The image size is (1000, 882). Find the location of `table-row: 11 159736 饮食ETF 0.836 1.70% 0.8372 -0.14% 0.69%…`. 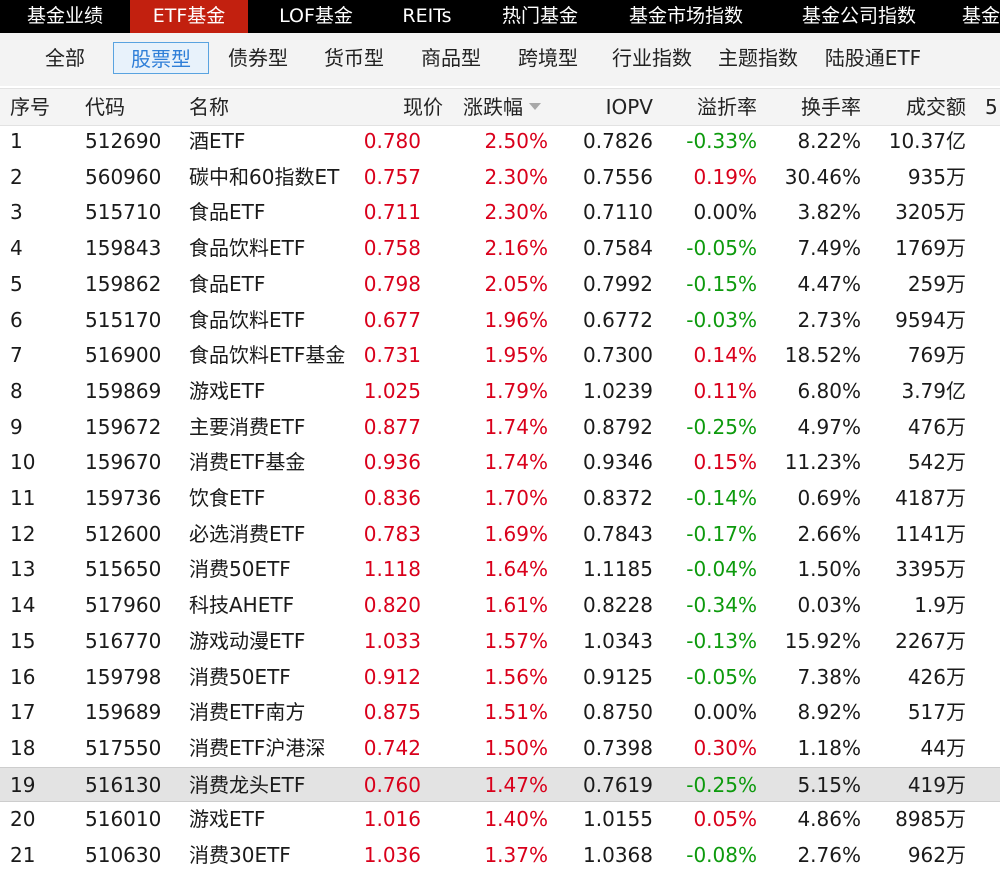

table-row: 11 159736 饮食ETF 0.836 1.70% 0.8372 -0.14% 0.69%… is located at coordinates (500, 499).